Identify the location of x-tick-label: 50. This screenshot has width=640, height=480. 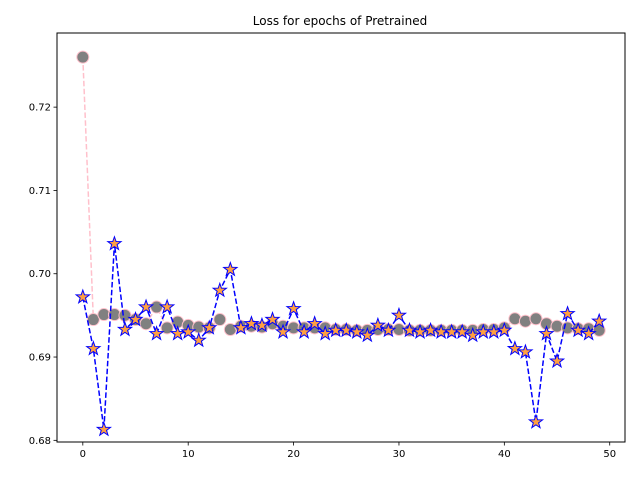
(609, 454).